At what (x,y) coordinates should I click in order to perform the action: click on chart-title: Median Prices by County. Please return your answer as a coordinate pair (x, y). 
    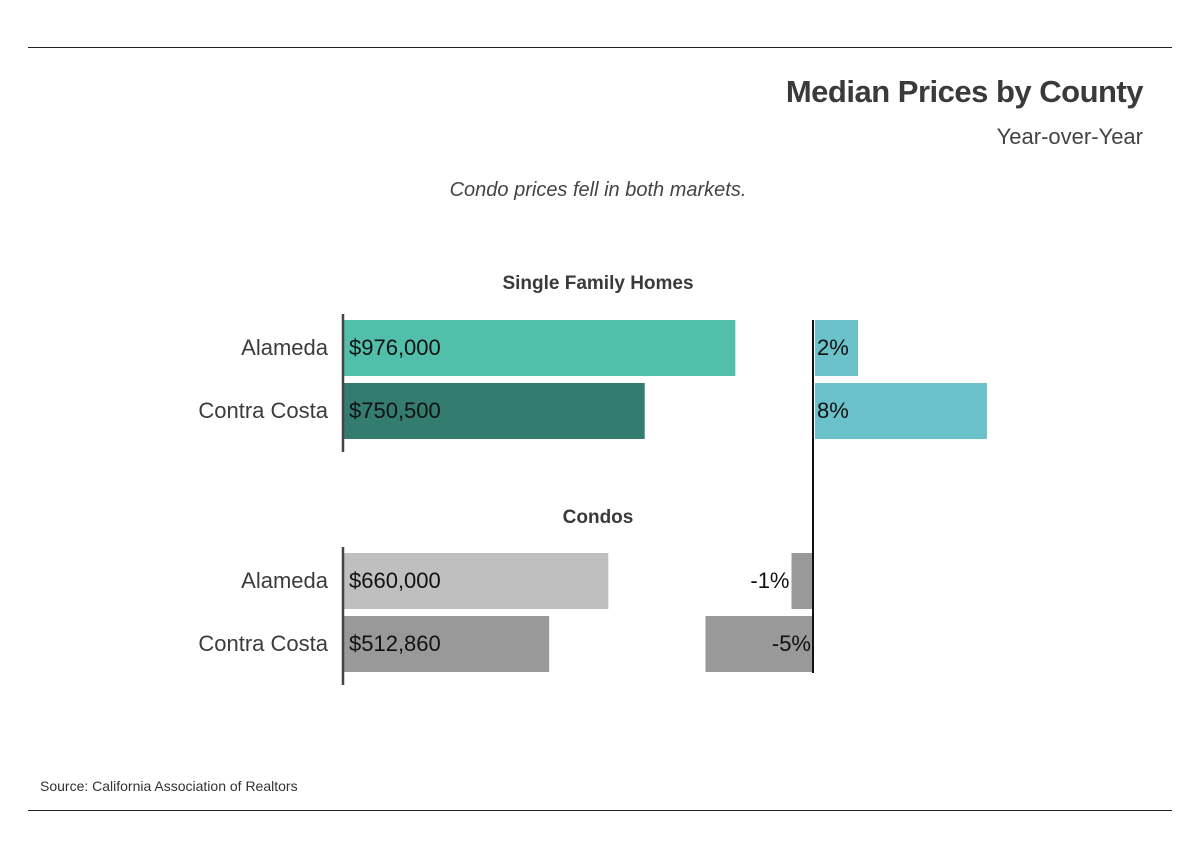
    Looking at the image, I should click on (964, 91).